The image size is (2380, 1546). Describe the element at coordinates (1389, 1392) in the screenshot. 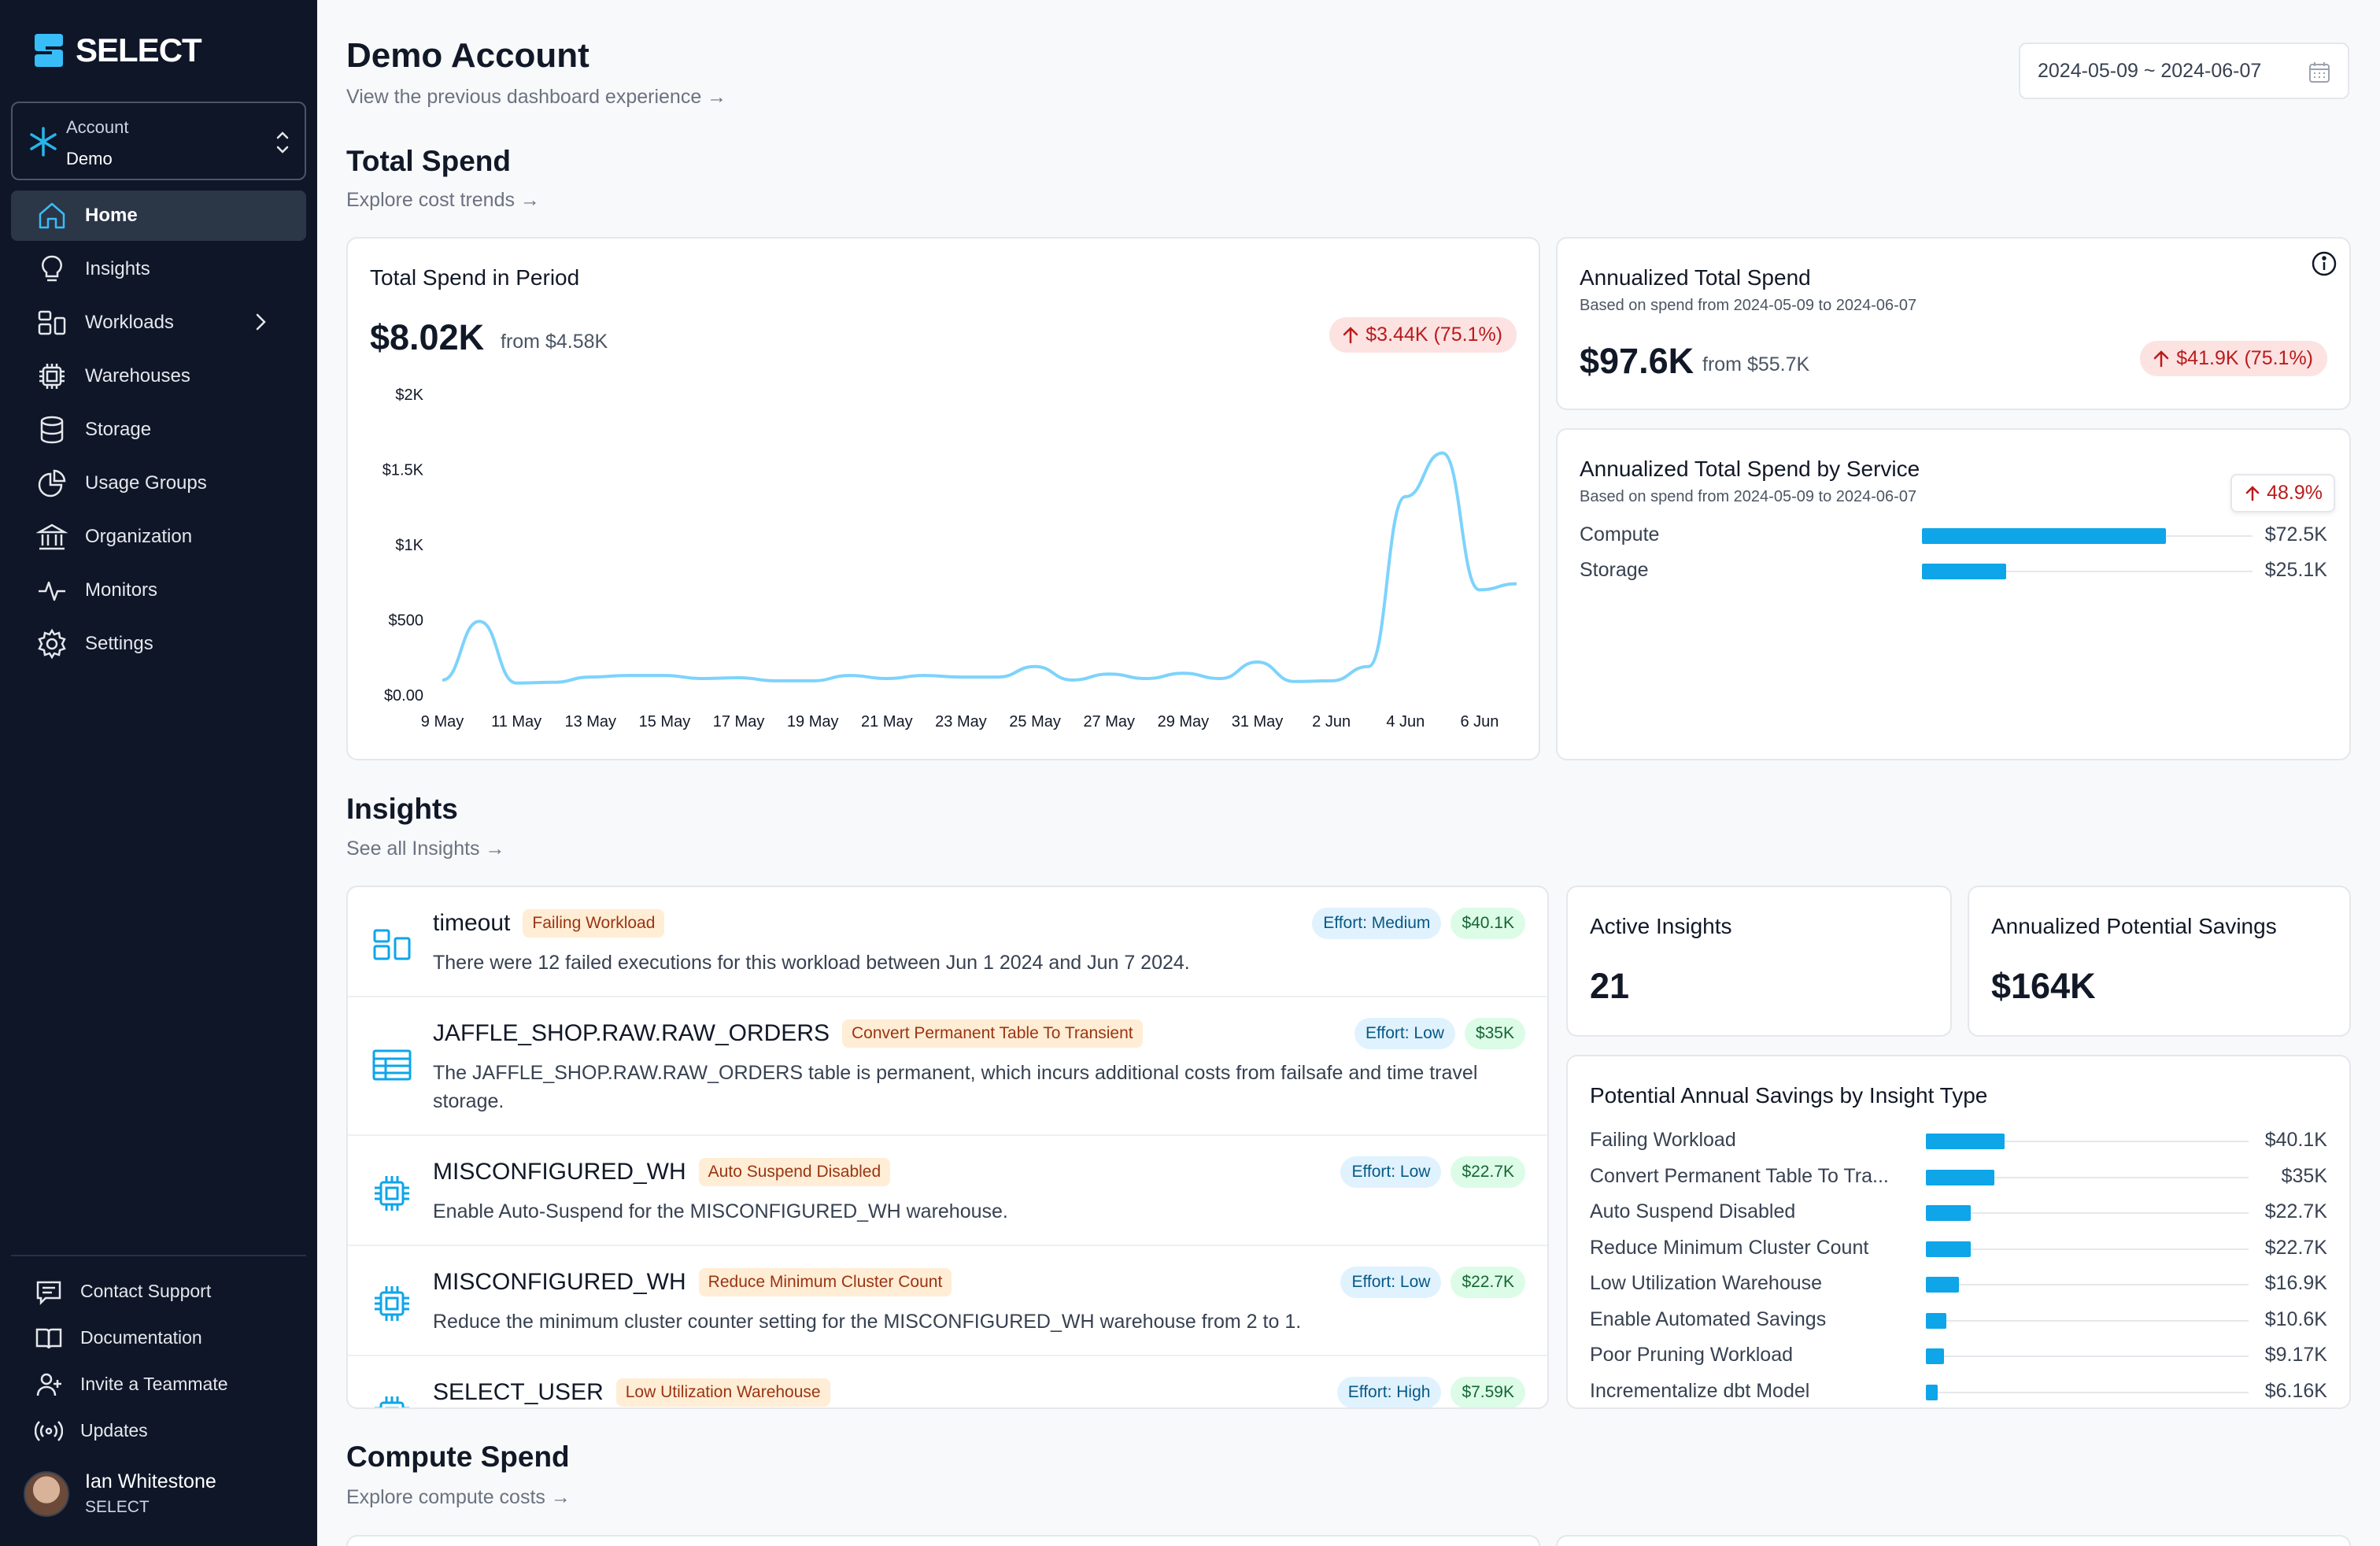

I see `effort-badge: Effort: High` at that location.